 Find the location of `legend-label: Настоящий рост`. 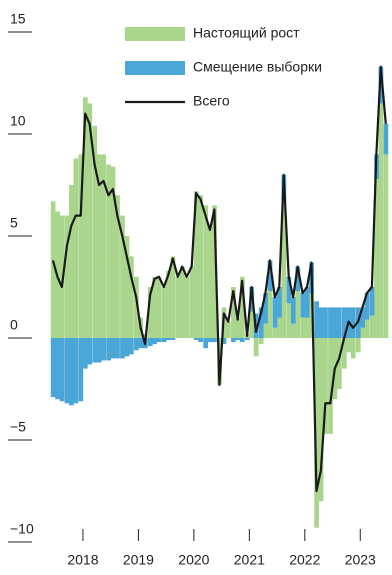

legend-label: Настоящий рост is located at coordinates (246, 33).